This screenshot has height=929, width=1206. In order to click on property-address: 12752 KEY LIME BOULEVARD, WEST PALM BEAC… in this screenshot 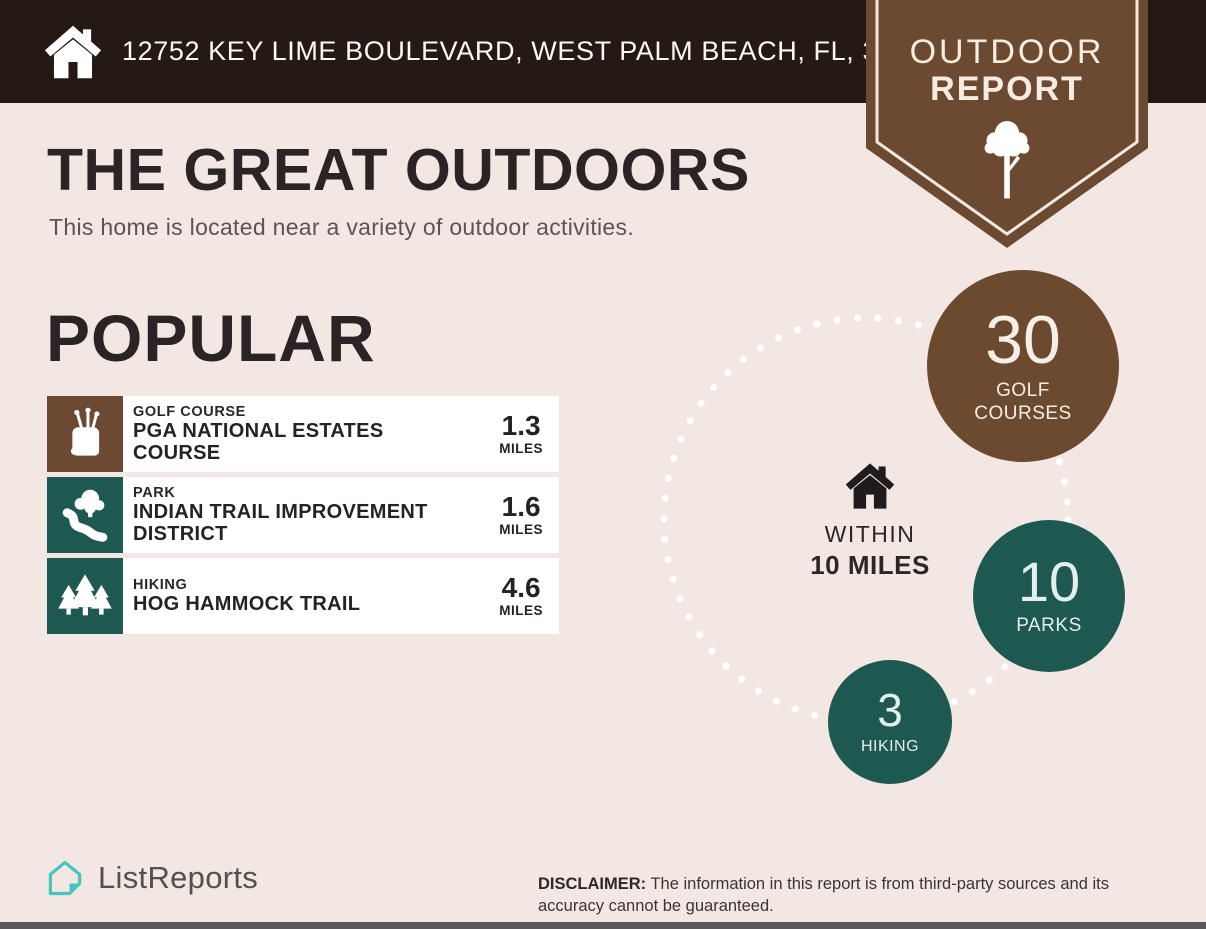, I will do `click(531, 51)`.